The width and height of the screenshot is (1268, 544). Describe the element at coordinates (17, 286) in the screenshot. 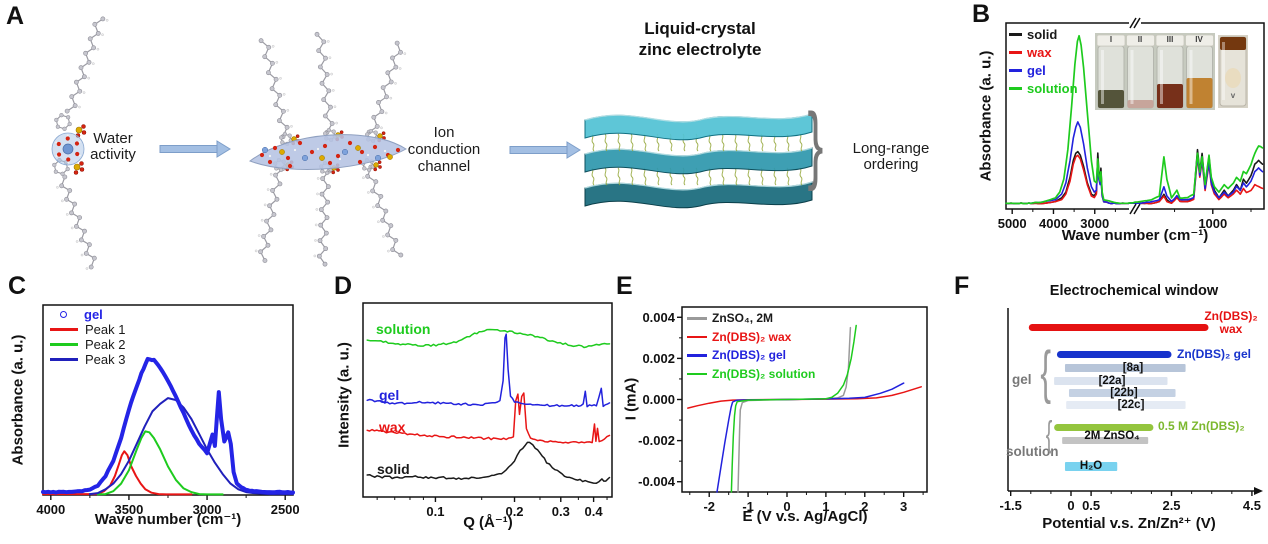

I see `panel-label-c: C` at that location.